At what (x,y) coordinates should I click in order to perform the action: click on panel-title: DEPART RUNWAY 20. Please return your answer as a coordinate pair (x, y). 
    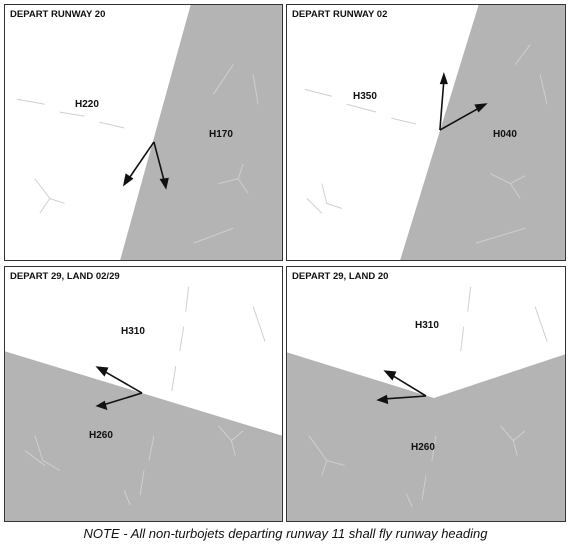
    Looking at the image, I should click on (58, 14).